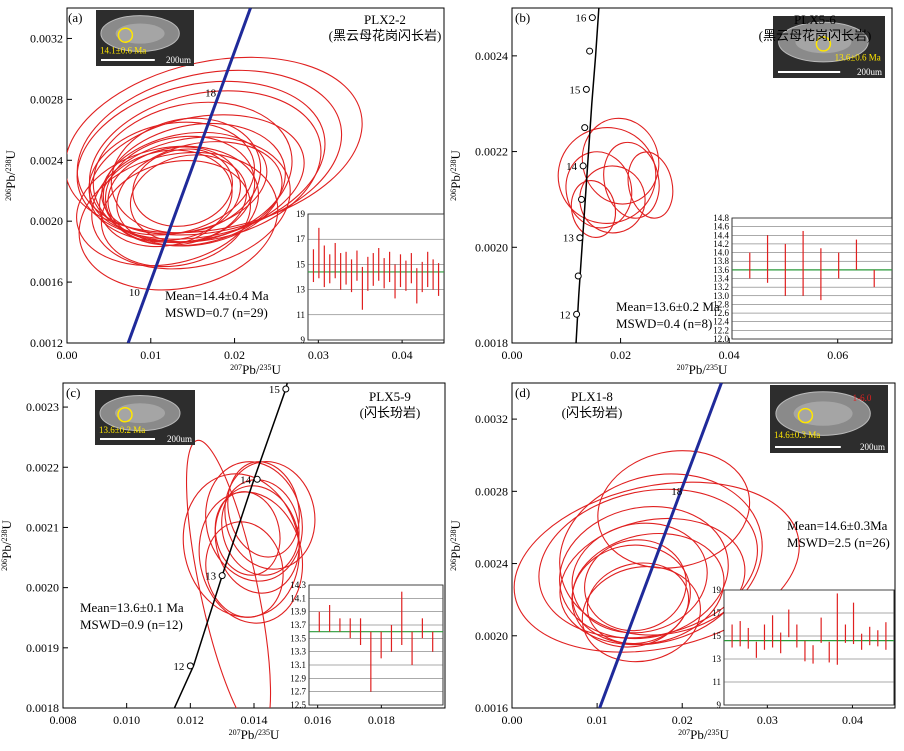  What do you see at coordinates (301, 239) in the screenshot?
I see `inset-tick-label: 17` at bounding box center [301, 239].